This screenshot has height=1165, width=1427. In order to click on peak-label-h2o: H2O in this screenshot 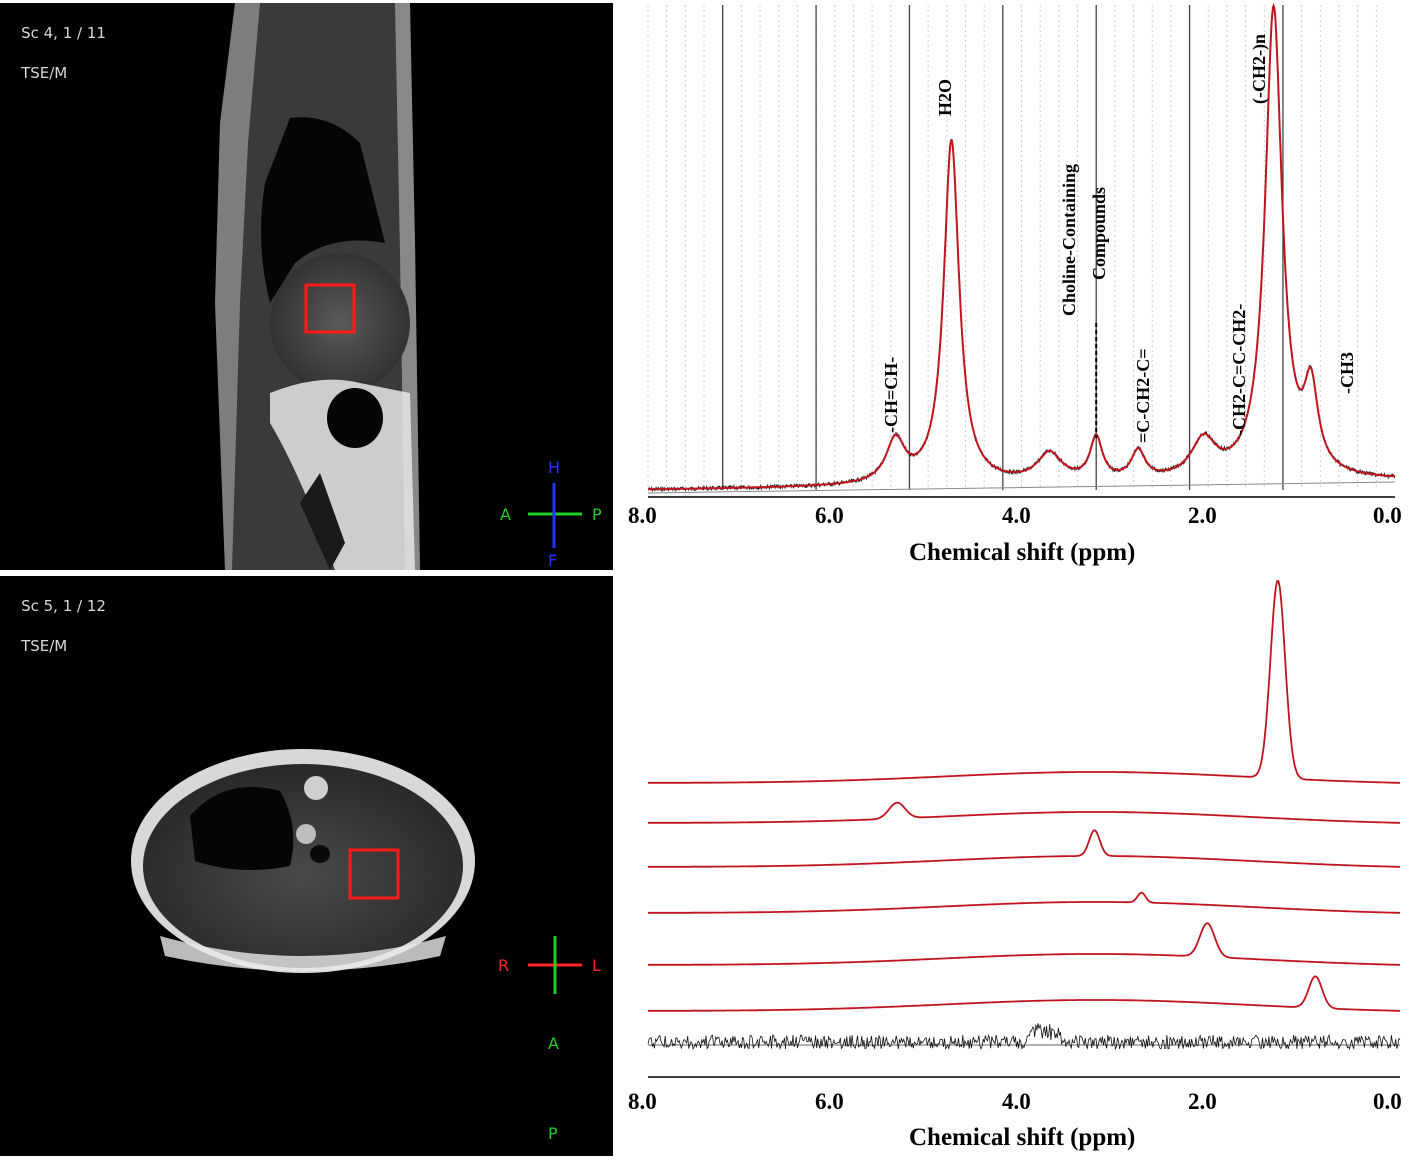, I will do `click(945, 97)`.